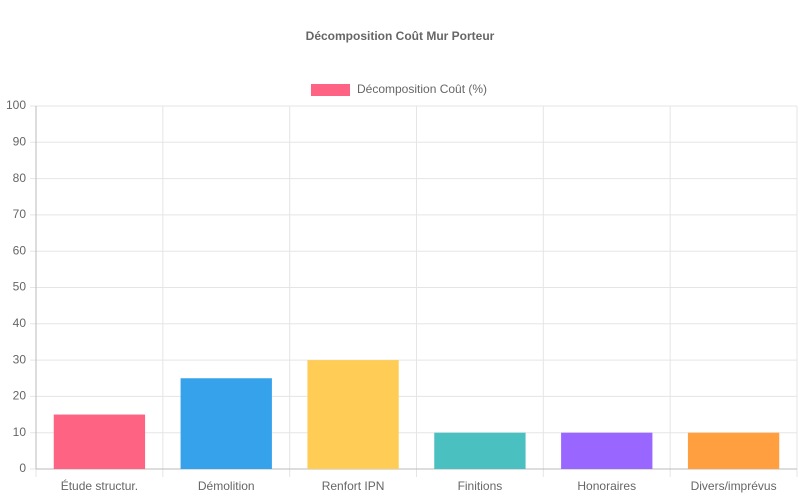  I want to click on y-tick-label: 90, so click(20, 141).